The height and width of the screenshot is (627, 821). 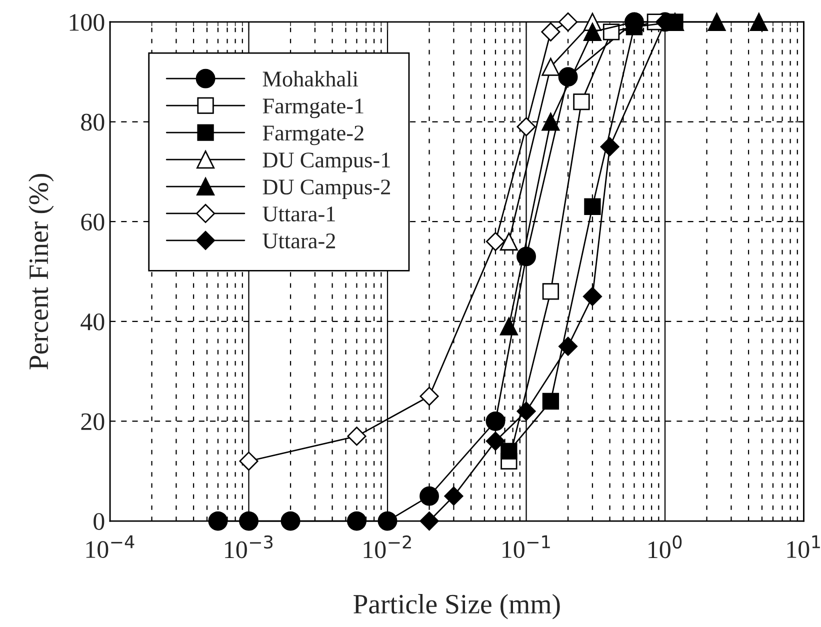 What do you see at coordinates (92, 122) in the screenshot?
I see `y-tick-label: 80` at bounding box center [92, 122].